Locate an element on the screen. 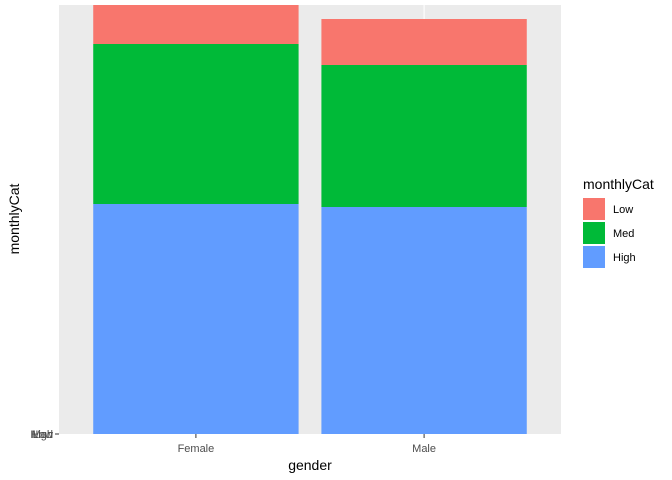 The image size is (672, 480). legend-key-med is located at coordinates (594, 233).